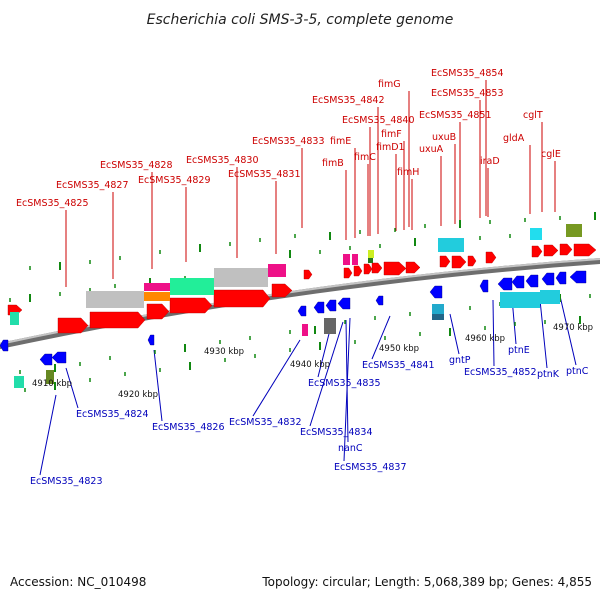  I want to click on top-gene-label: cglT, so click(533, 115).